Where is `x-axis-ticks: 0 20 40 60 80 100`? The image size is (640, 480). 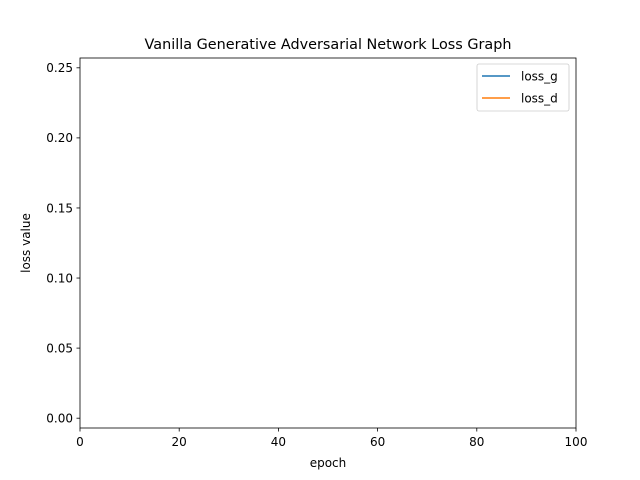 x-axis-ticks: 0 20 40 60 80 100 is located at coordinates (331, 438).